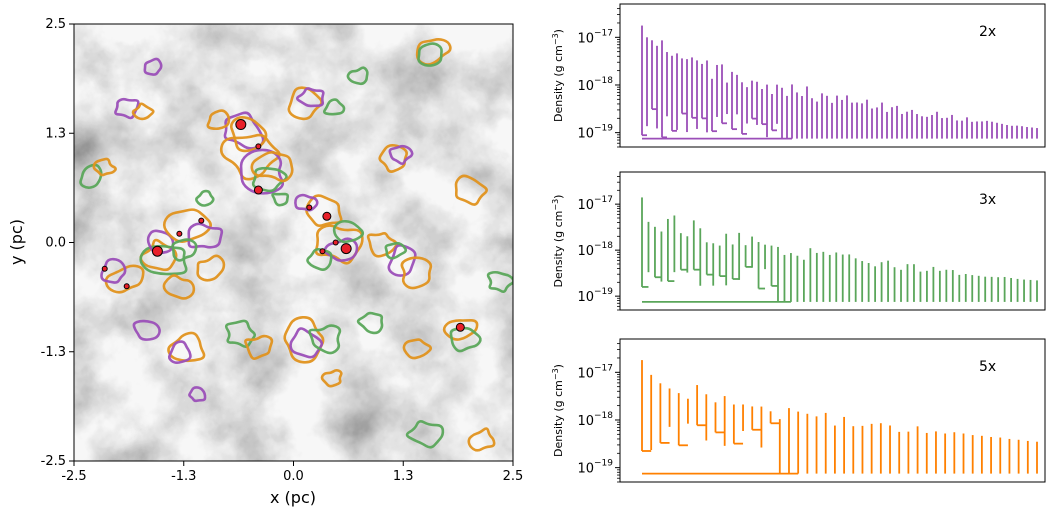  Describe the element at coordinates (73, 476) in the screenshot. I see `map-x-tick-label: -2.5` at that location.